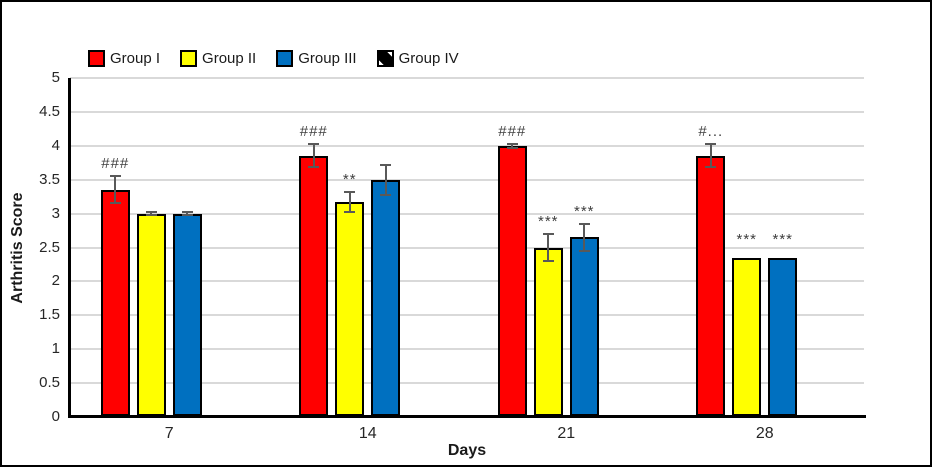 The width and height of the screenshot is (932, 467). Describe the element at coordinates (566, 433) in the screenshot. I see `x-tick-label-21: 21` at that location.